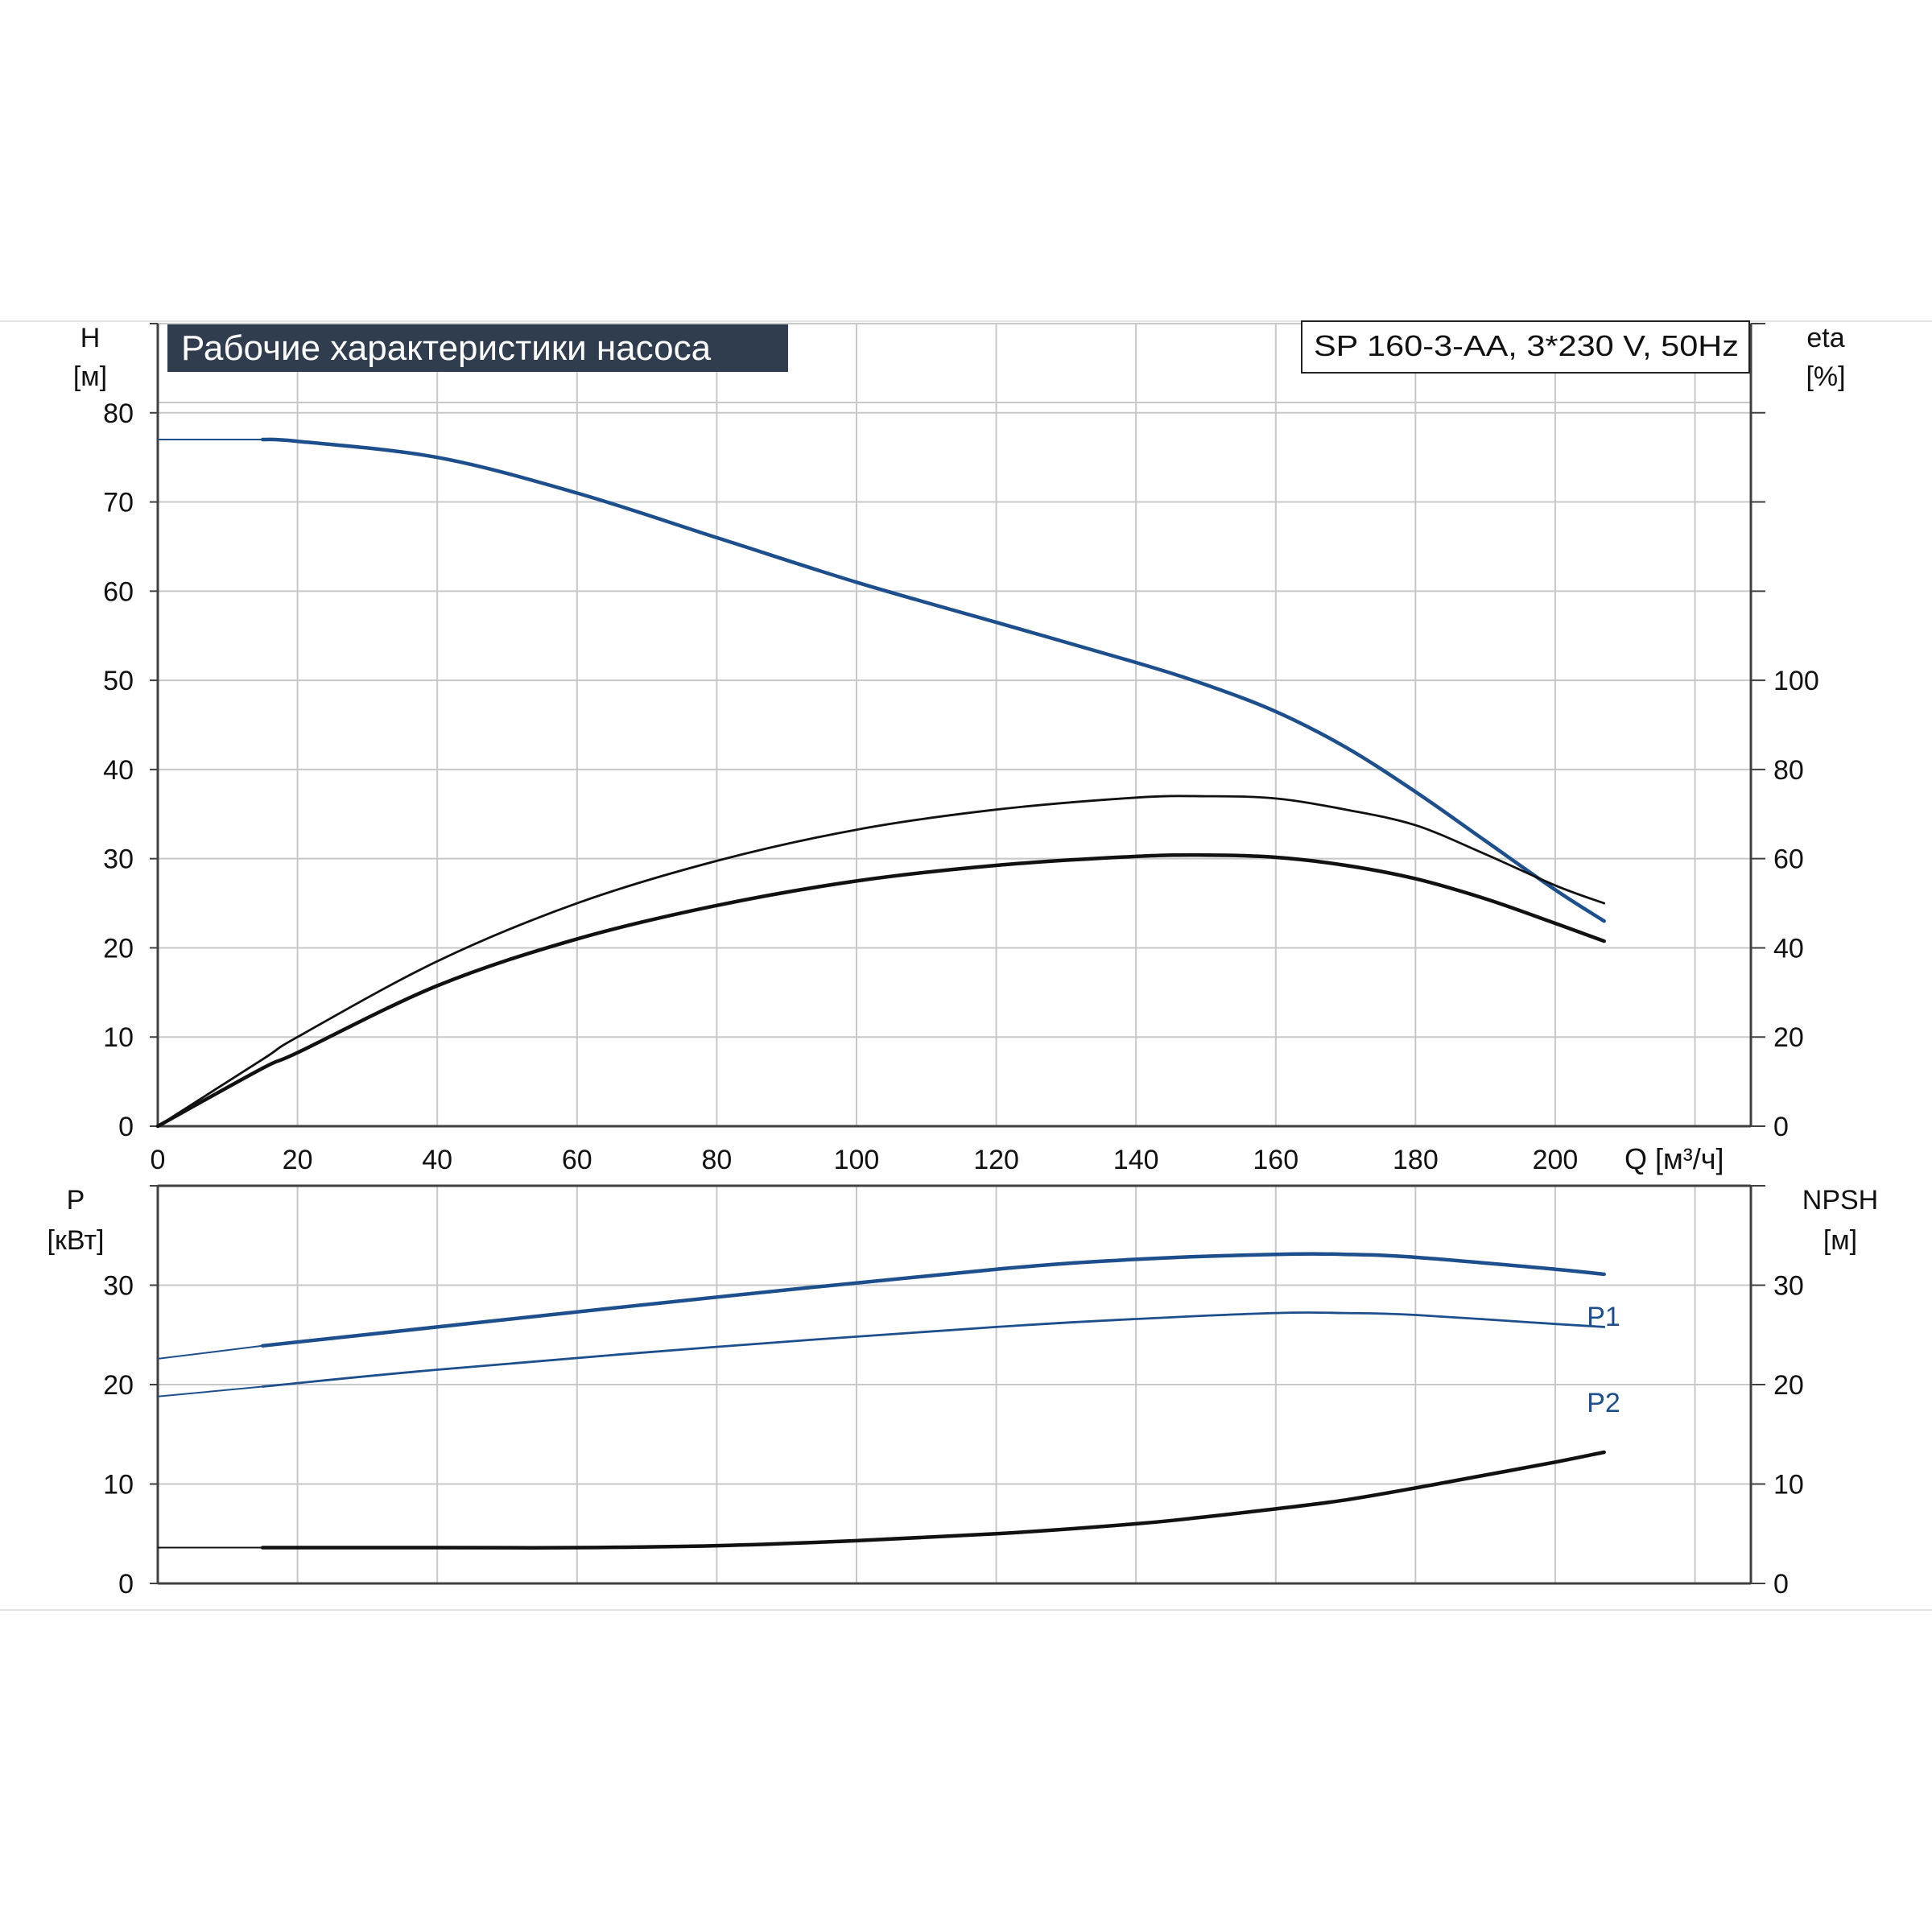 Image resolution: width=1932 pixels, height=1932 pixels. I want to click on x-tick-label: 200, so click(1556, 1160).